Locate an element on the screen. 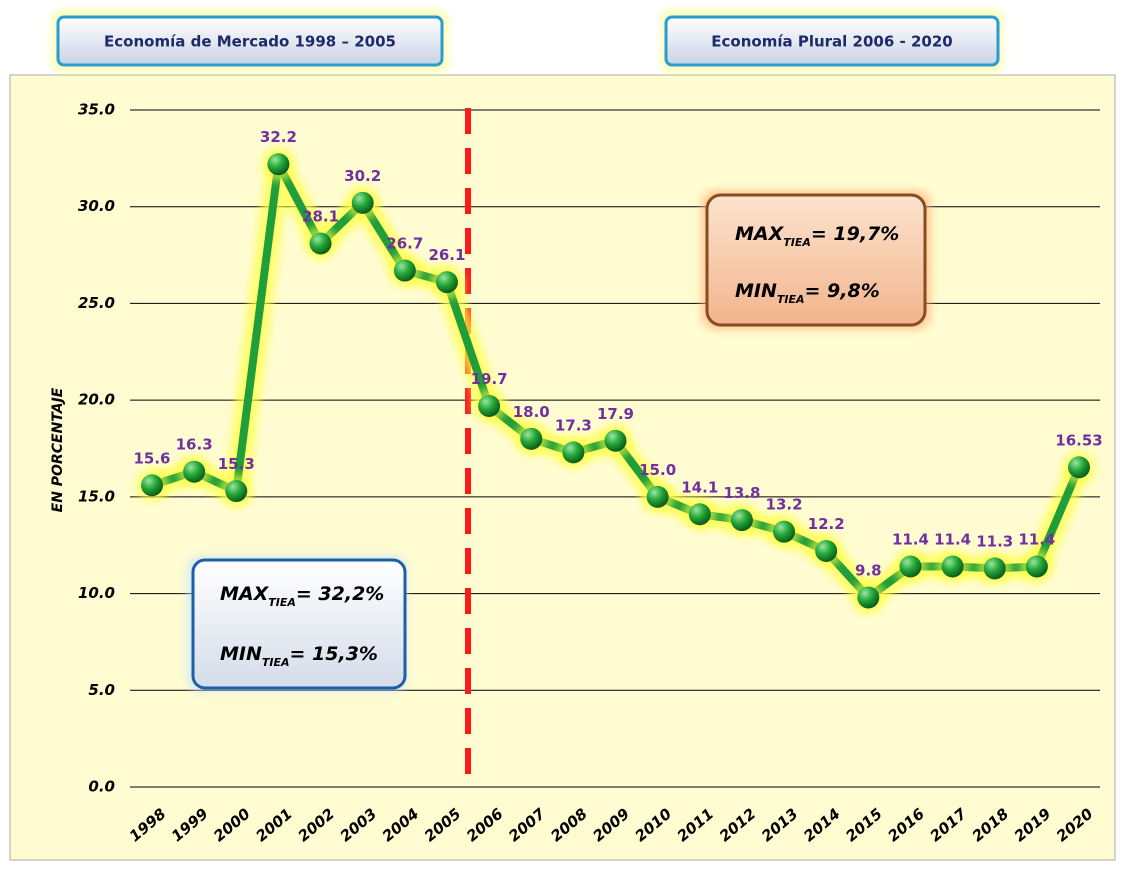 This screenshot has height=873, width=1126. value-label: 18.0 is located at coordinates (531, 412).